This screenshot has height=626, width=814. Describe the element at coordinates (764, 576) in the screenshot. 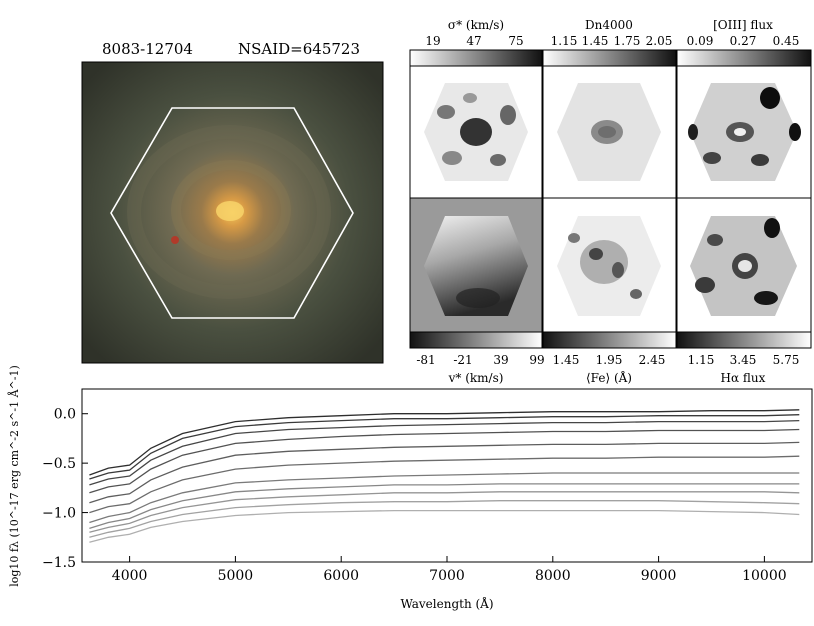

I see `x-tick-label-6: 10000` at that location.